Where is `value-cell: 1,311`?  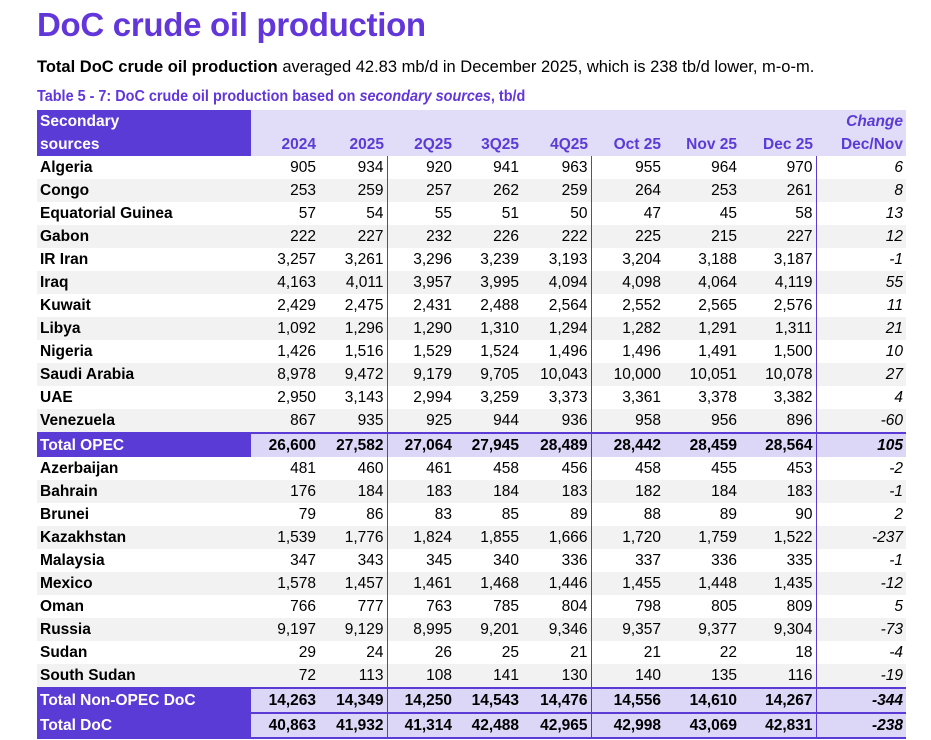
value-cell: 1,311 is located at coordinates (778, 328).